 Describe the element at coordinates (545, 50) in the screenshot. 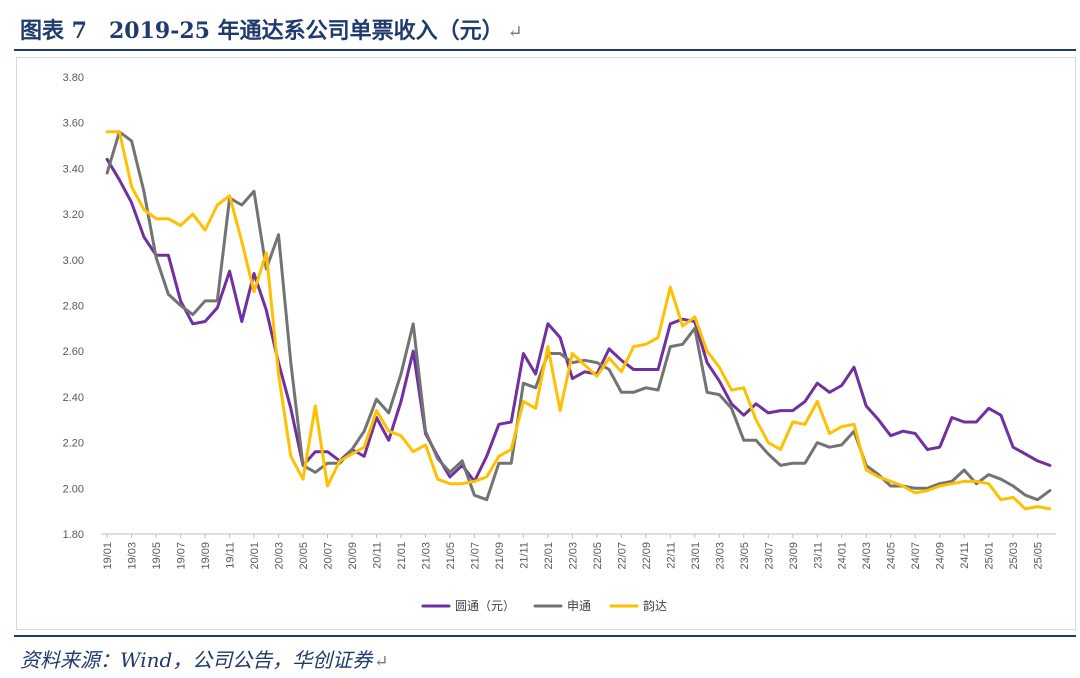

I see `title-divider` at that location.